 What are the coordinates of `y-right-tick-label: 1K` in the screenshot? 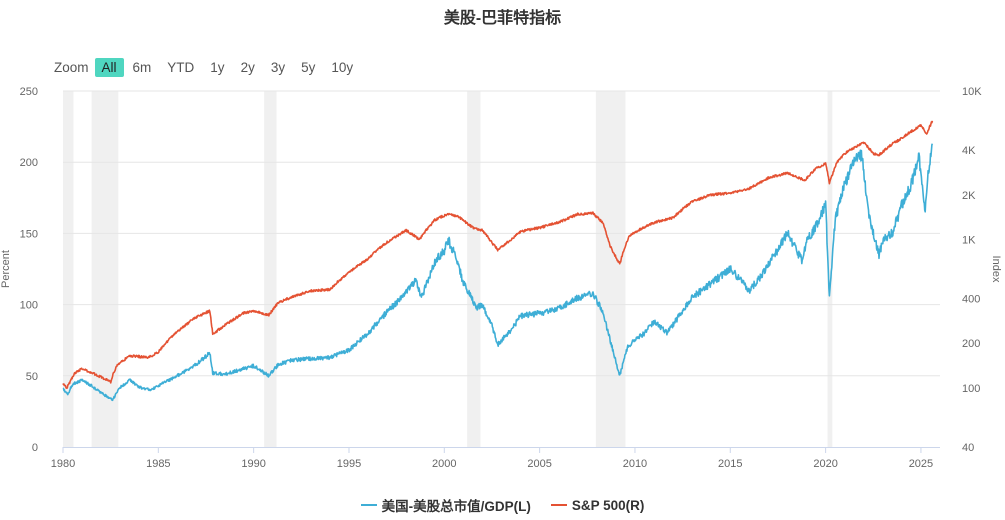 It's located at (969, 240).